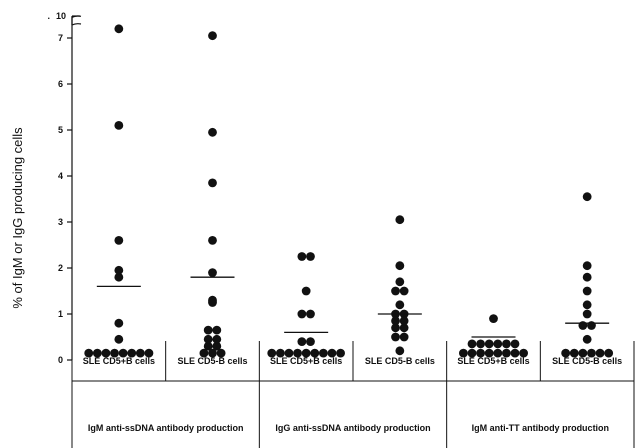  I want to click on axis-break-mark, so click(76, 24).